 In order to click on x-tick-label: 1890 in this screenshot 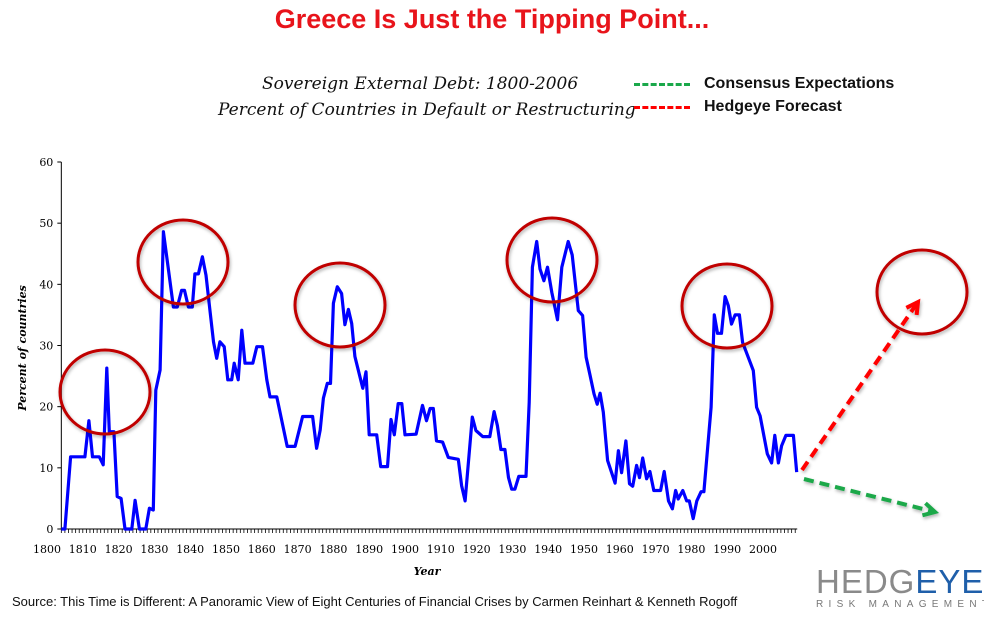, I will do `click(369, 549)`.